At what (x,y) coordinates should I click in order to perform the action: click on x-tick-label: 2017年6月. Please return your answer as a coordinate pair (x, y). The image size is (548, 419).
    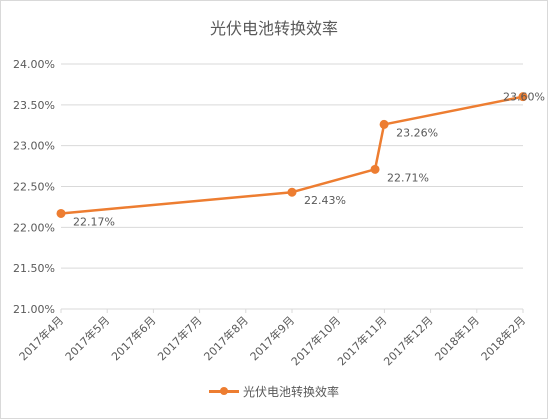
    Looking at the image, I should click on (133, 338).